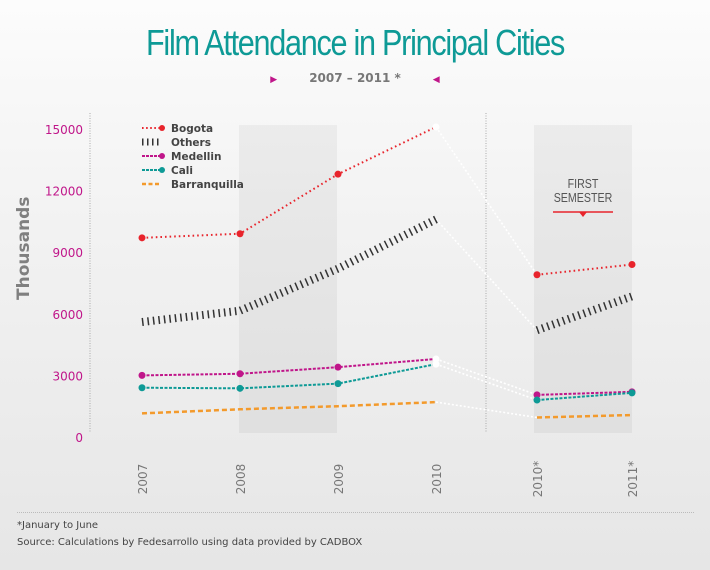 Image resolution: width=710 pixels, height=570 pixels. I want to click on series-line-cali, so click(584, 396).